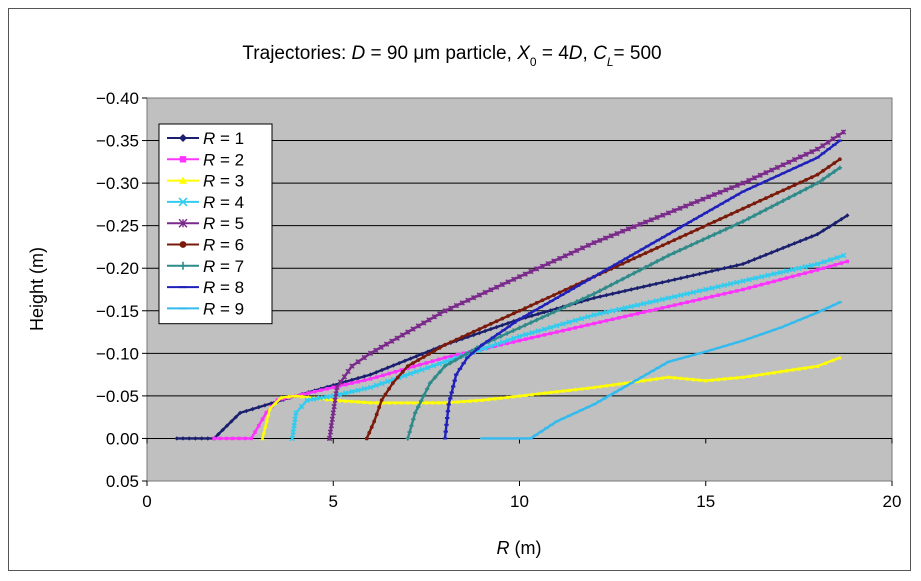 Image resolution: width=921 pixels, height=581 pixels. What do you see at coordinates (117, 141) in the screenshot?
I see `y-tick-label: −0.35` at bounding box center [117, 141].